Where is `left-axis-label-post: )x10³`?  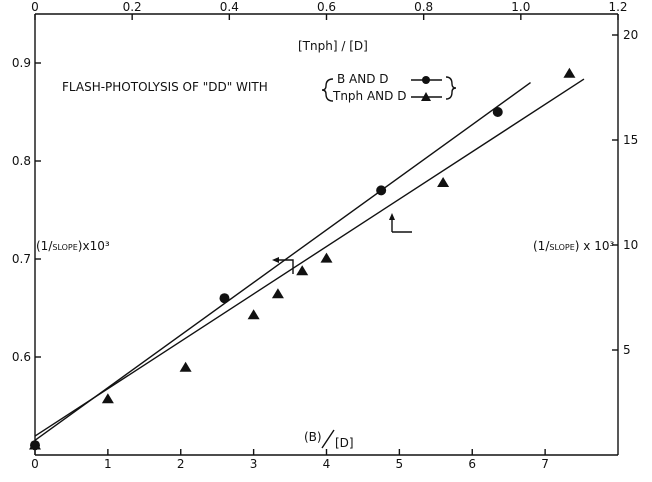
left-axis-label-post: )x10³ is located at coordinates (94, 246).